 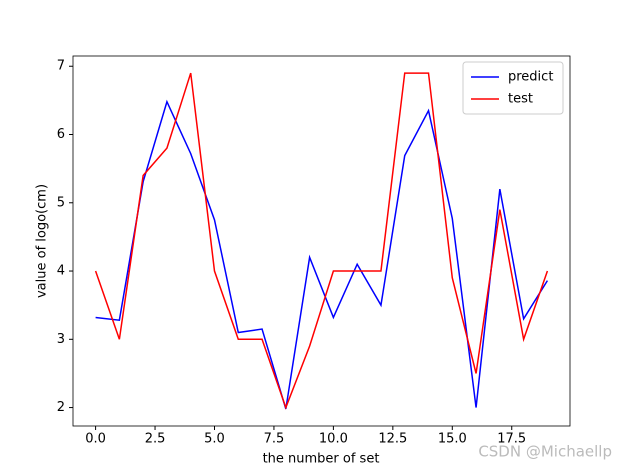 I want to click on y-tick-label: 3, so click(x=61, y=339).